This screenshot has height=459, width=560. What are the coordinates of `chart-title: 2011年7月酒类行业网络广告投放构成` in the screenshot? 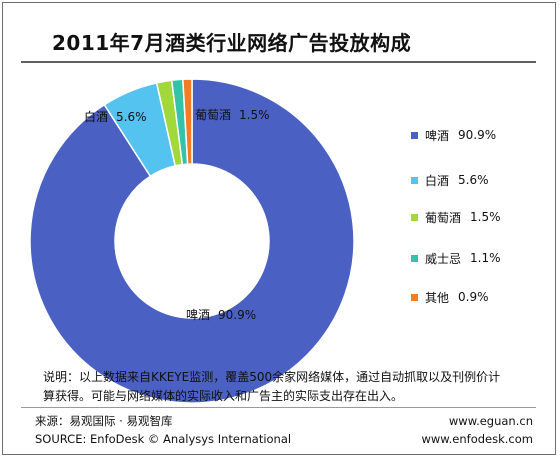 It's located at (232, 43).